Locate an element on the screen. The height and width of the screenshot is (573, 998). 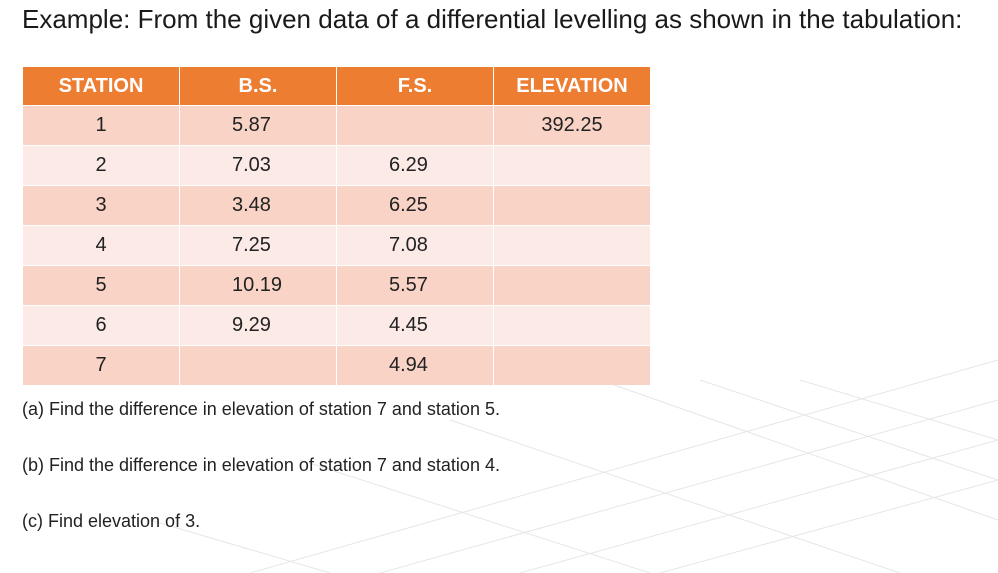
table-row: 3 3.48 6.25 is located at coordinates (336, 205).